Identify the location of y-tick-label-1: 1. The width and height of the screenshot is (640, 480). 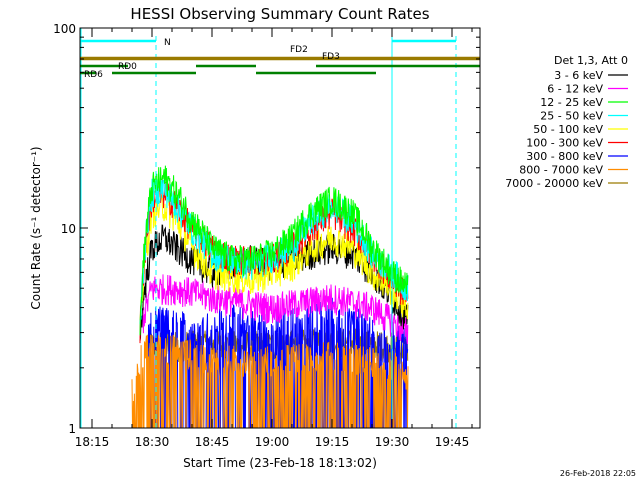
(72, 429).